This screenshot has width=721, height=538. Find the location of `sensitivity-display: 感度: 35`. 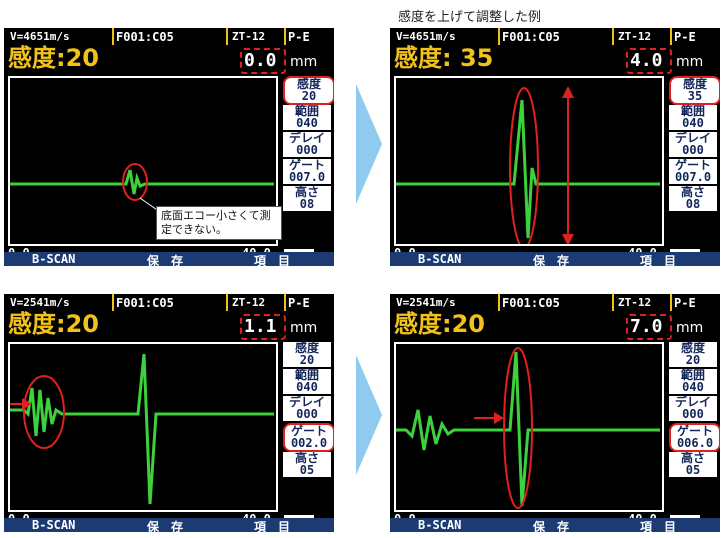

sensitivity-display: 感度: 35 is located at coordinates (444, 58).